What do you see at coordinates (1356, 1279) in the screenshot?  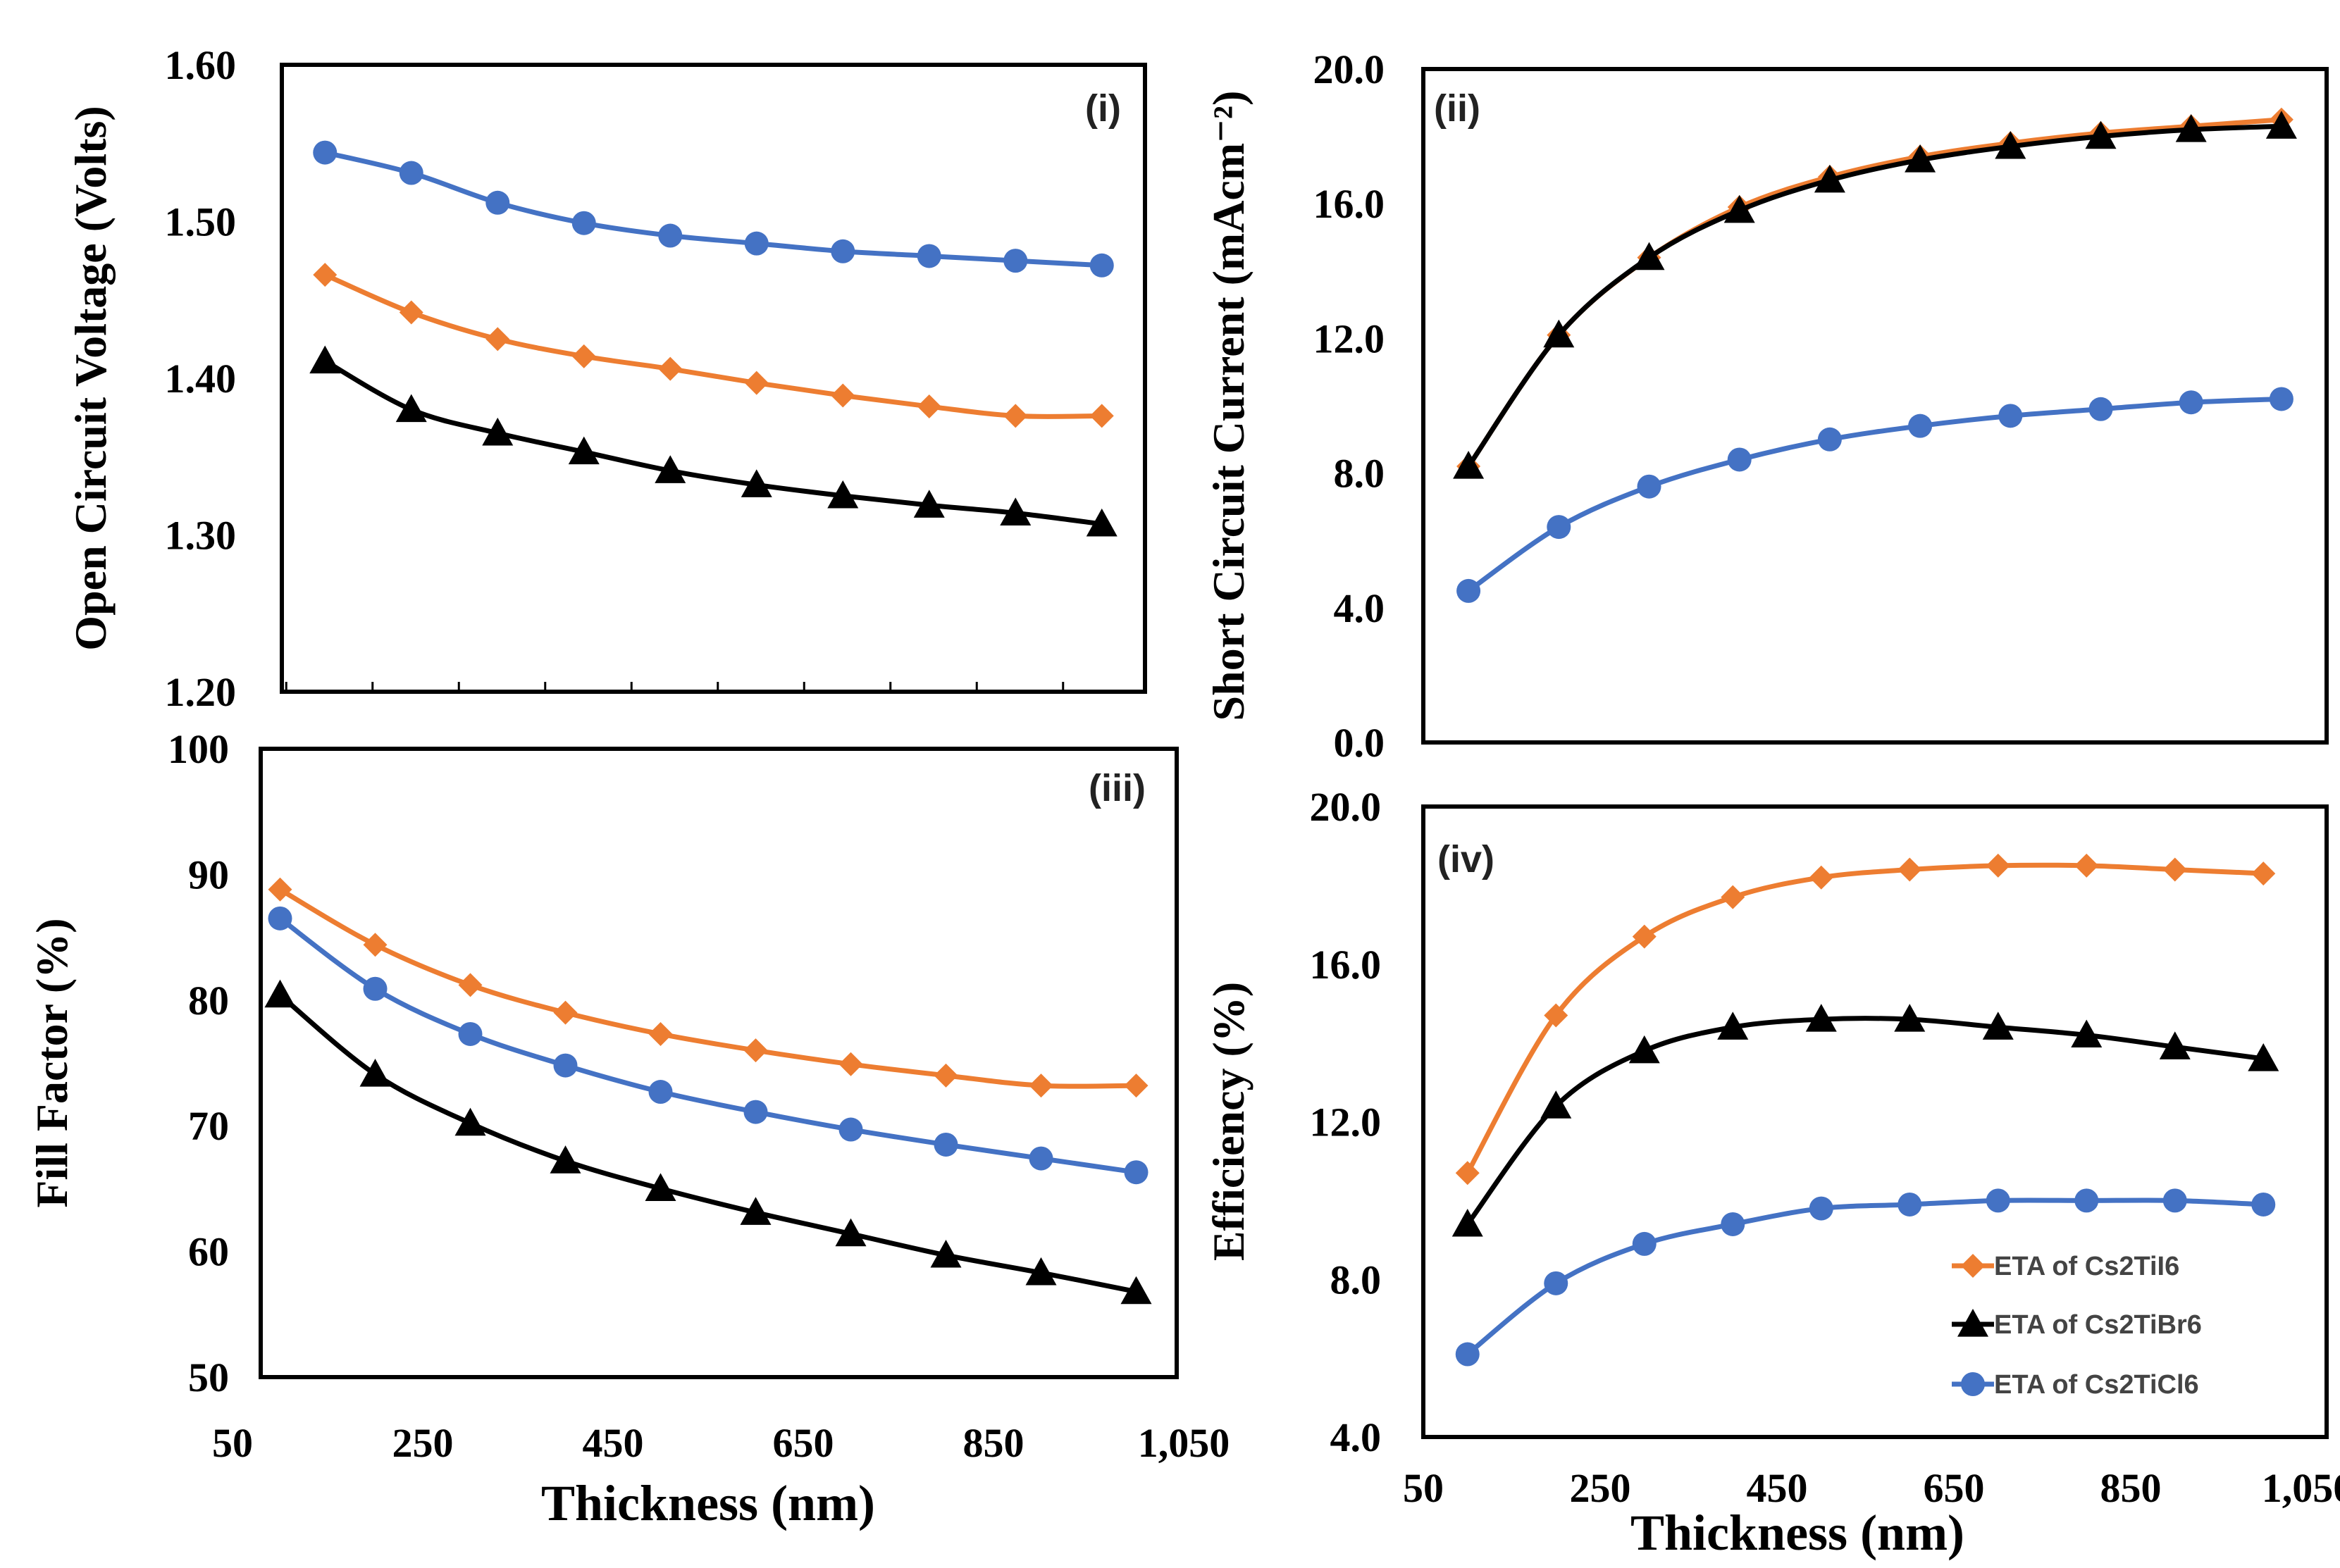 I see `y-tick-label: 8.0` at bounding box center [1356, 1279].